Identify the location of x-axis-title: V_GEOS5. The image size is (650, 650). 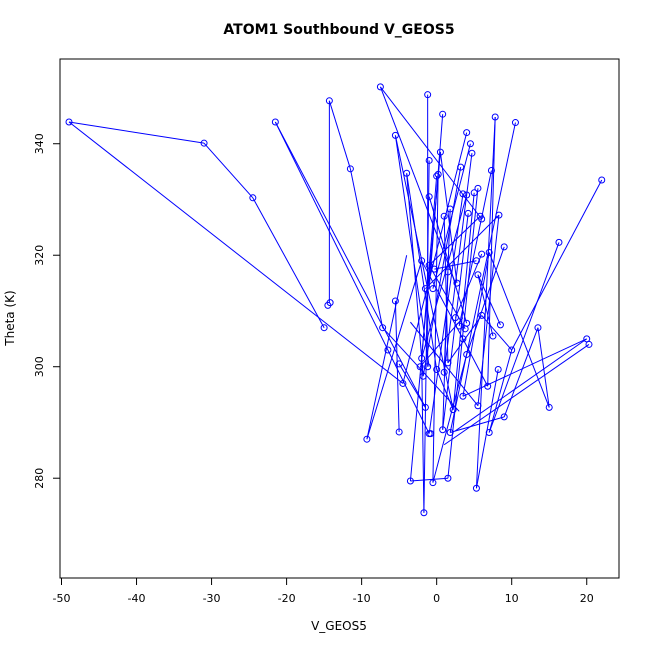
(339, 626).